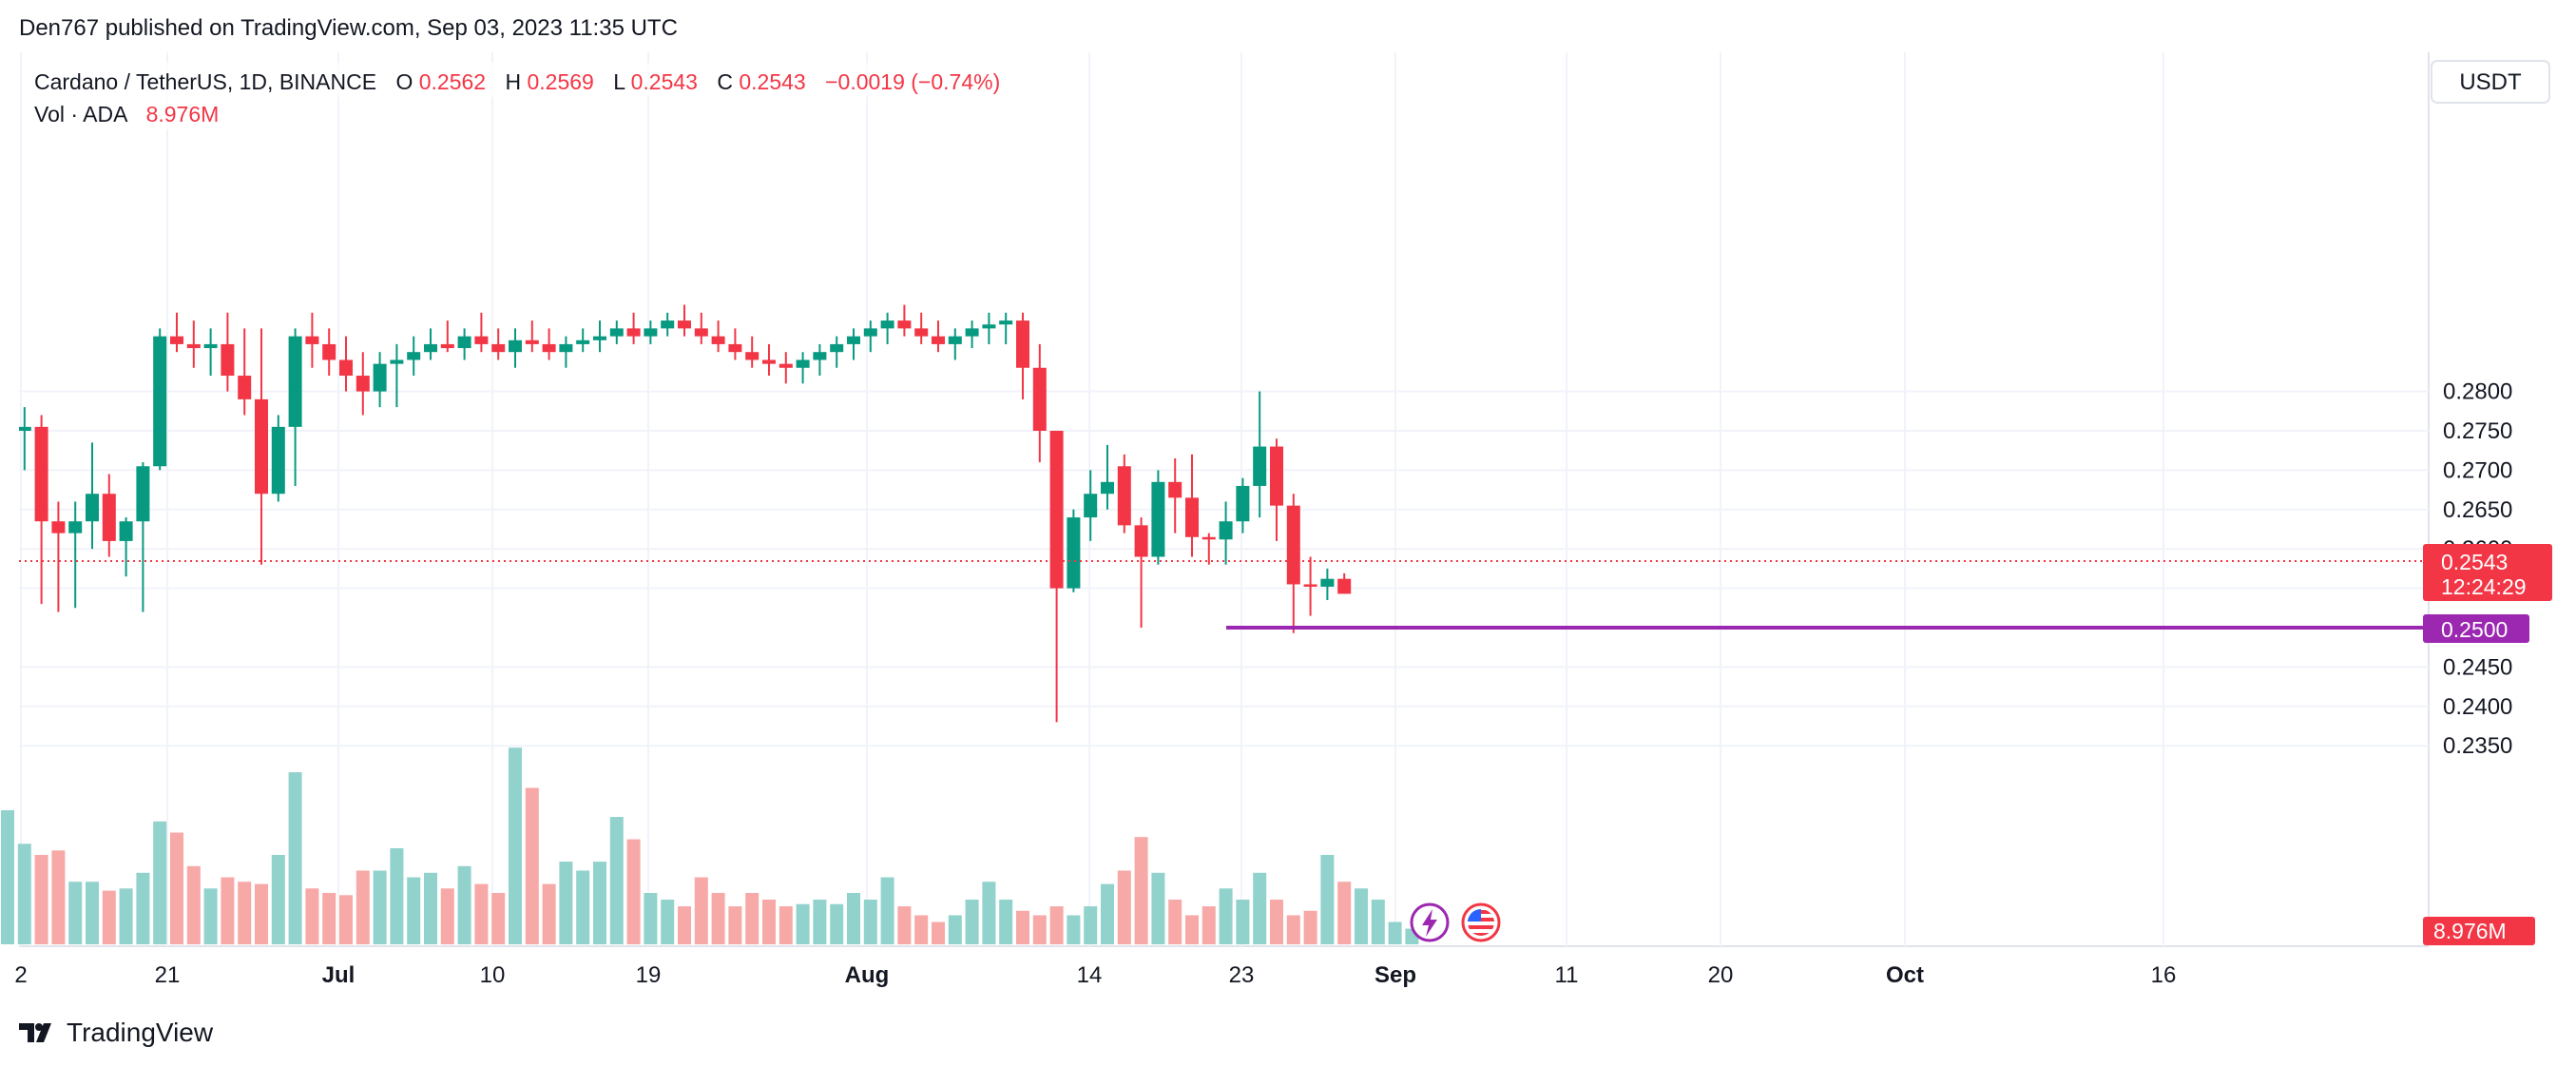  Describe the element at coordinates (205, 81) in the screenshot. I see `legend-symbol: Cardano / TetherUS, 1D, BINANCE` at that location.